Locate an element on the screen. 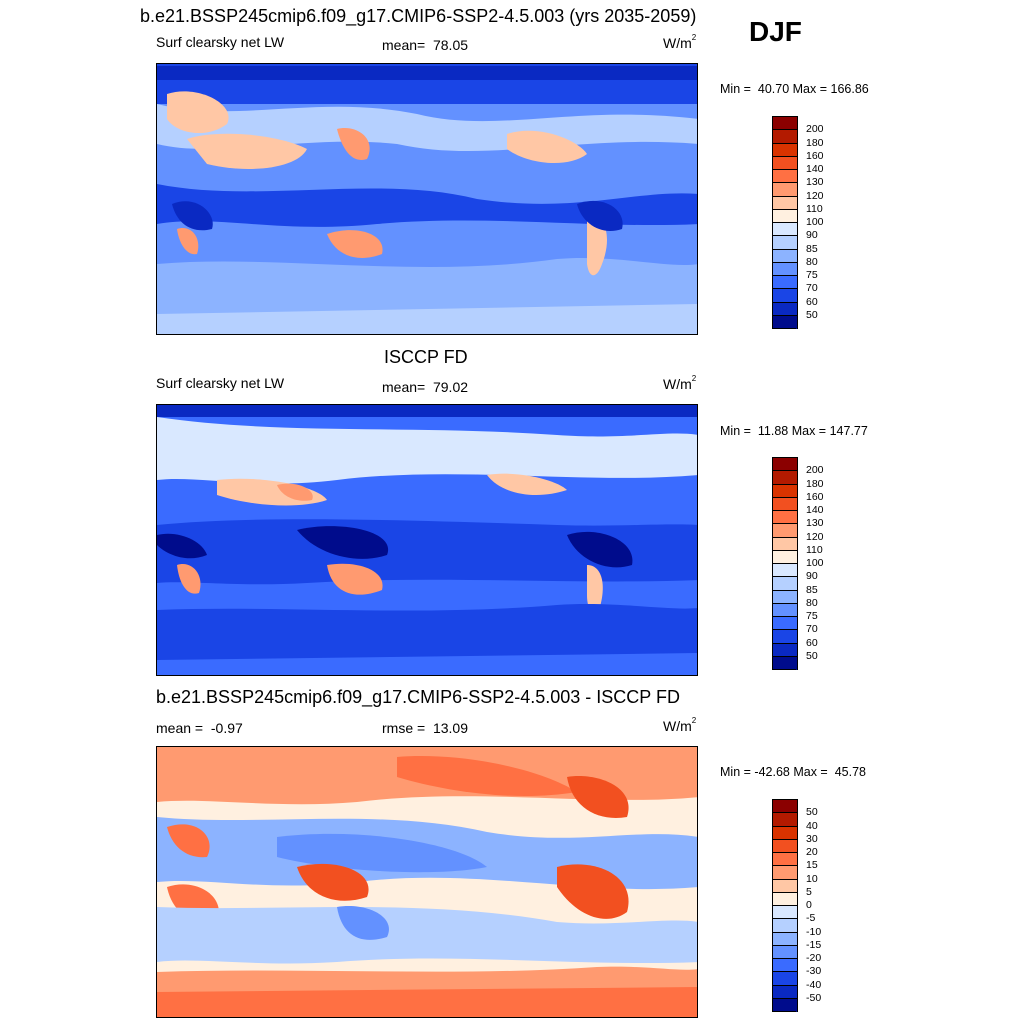  colorbar-tick-label: -10 is located at coordinates (814, 931).